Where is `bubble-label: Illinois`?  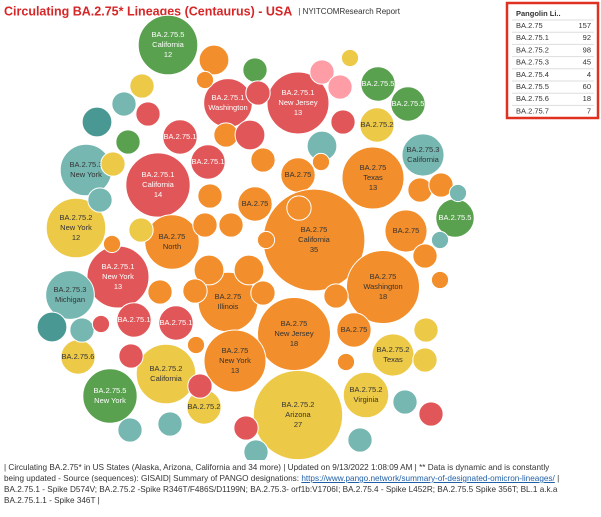
bubble-label: Illinois is located at coordinates (228, 306).